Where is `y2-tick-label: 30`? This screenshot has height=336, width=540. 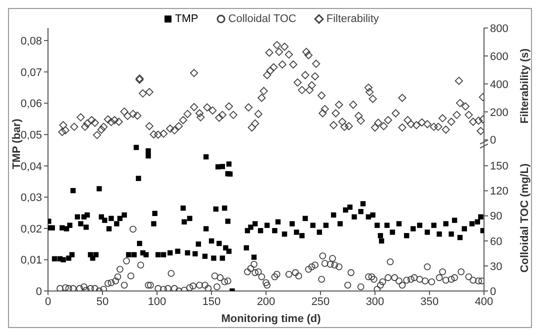
y2-tick-label: 30 is located at coordinates (496, 266).